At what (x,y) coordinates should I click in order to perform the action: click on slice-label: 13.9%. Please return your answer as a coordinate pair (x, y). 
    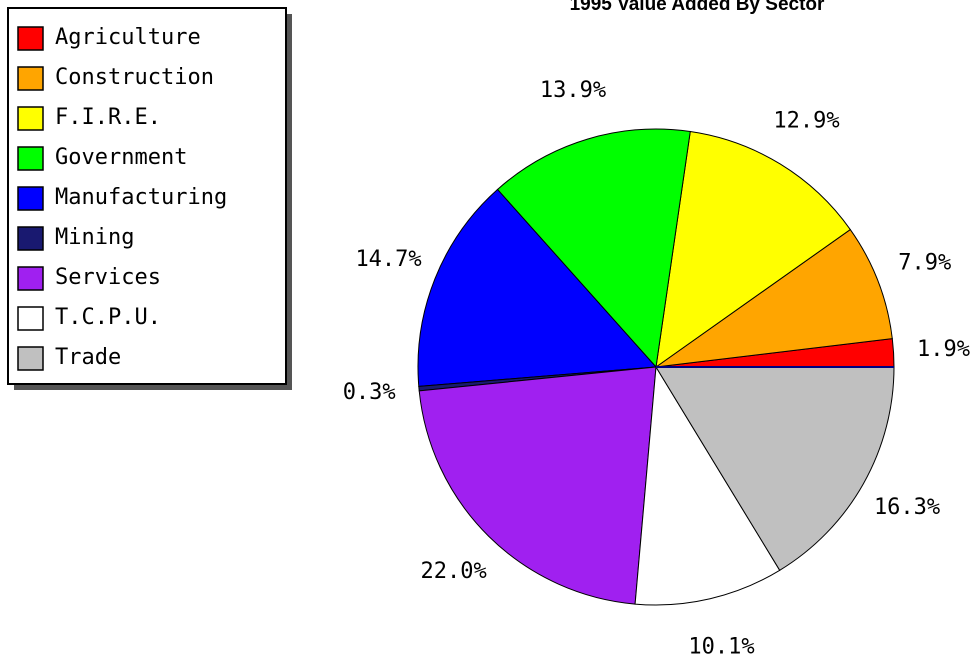
    Looking at the image, I should click on (573, 90).